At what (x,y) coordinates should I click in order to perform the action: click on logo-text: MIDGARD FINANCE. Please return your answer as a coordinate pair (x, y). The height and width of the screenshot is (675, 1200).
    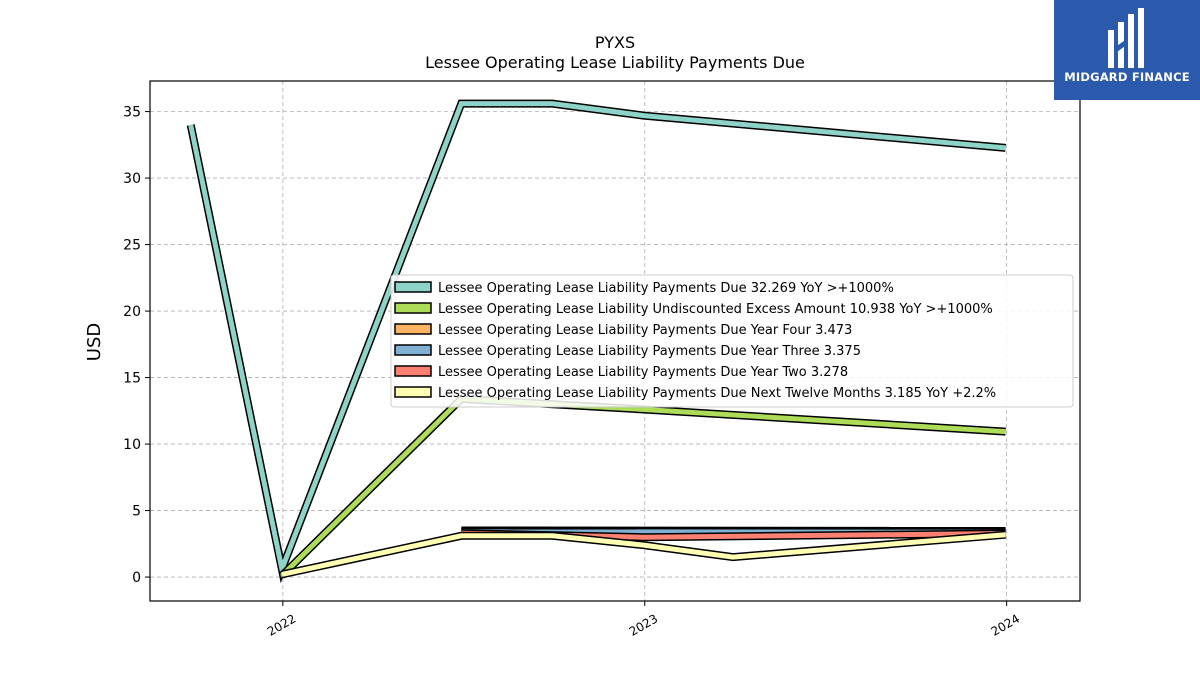
    Looking at the image, I should click on (1127, 77).